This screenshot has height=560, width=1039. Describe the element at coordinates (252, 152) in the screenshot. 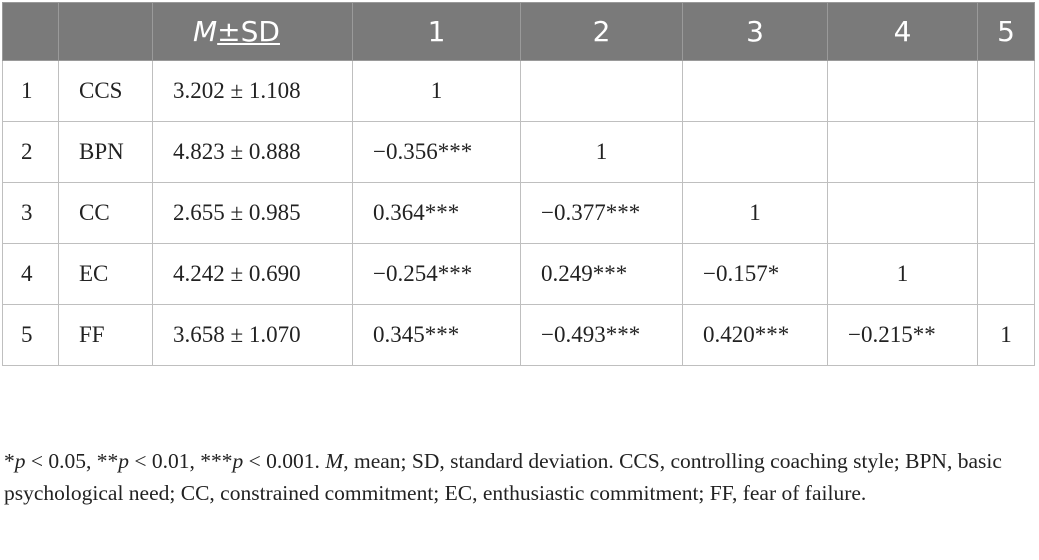

I see `row-mean-sd: 4.823 ± 0.888` at that location.